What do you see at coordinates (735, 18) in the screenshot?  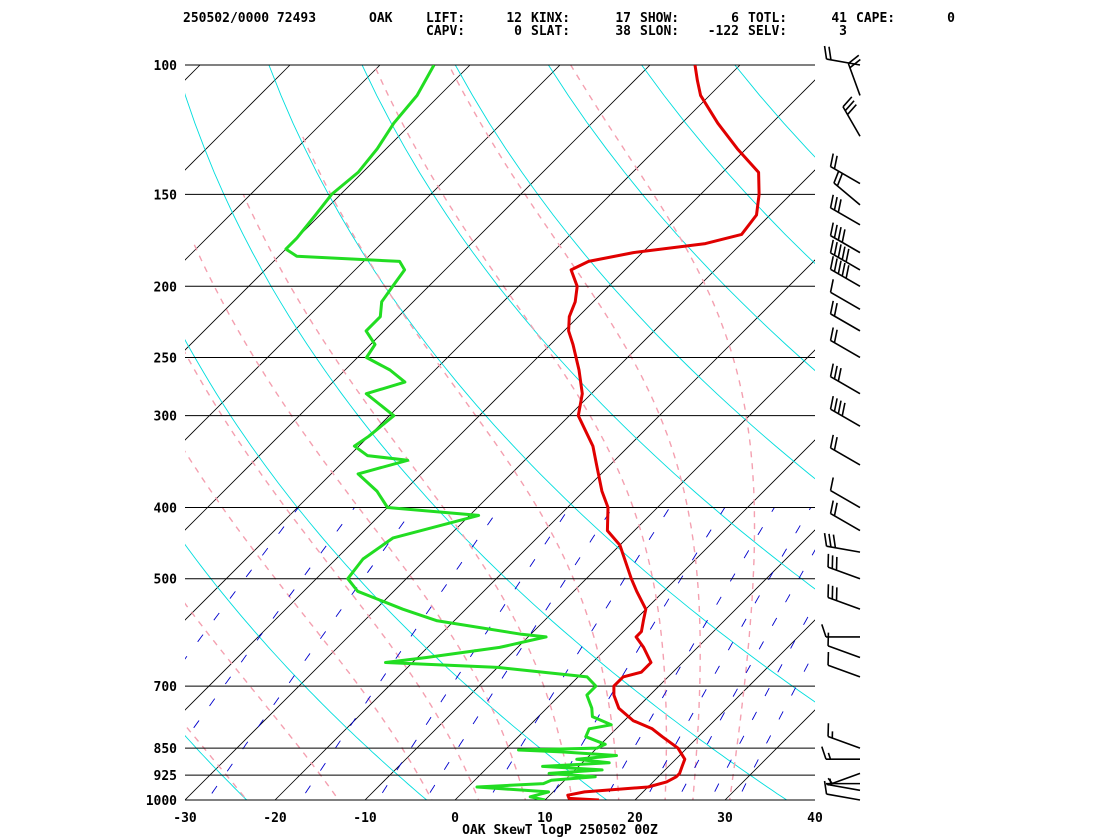 I see `index-value-show: 6` at bounding box center [735, 18].